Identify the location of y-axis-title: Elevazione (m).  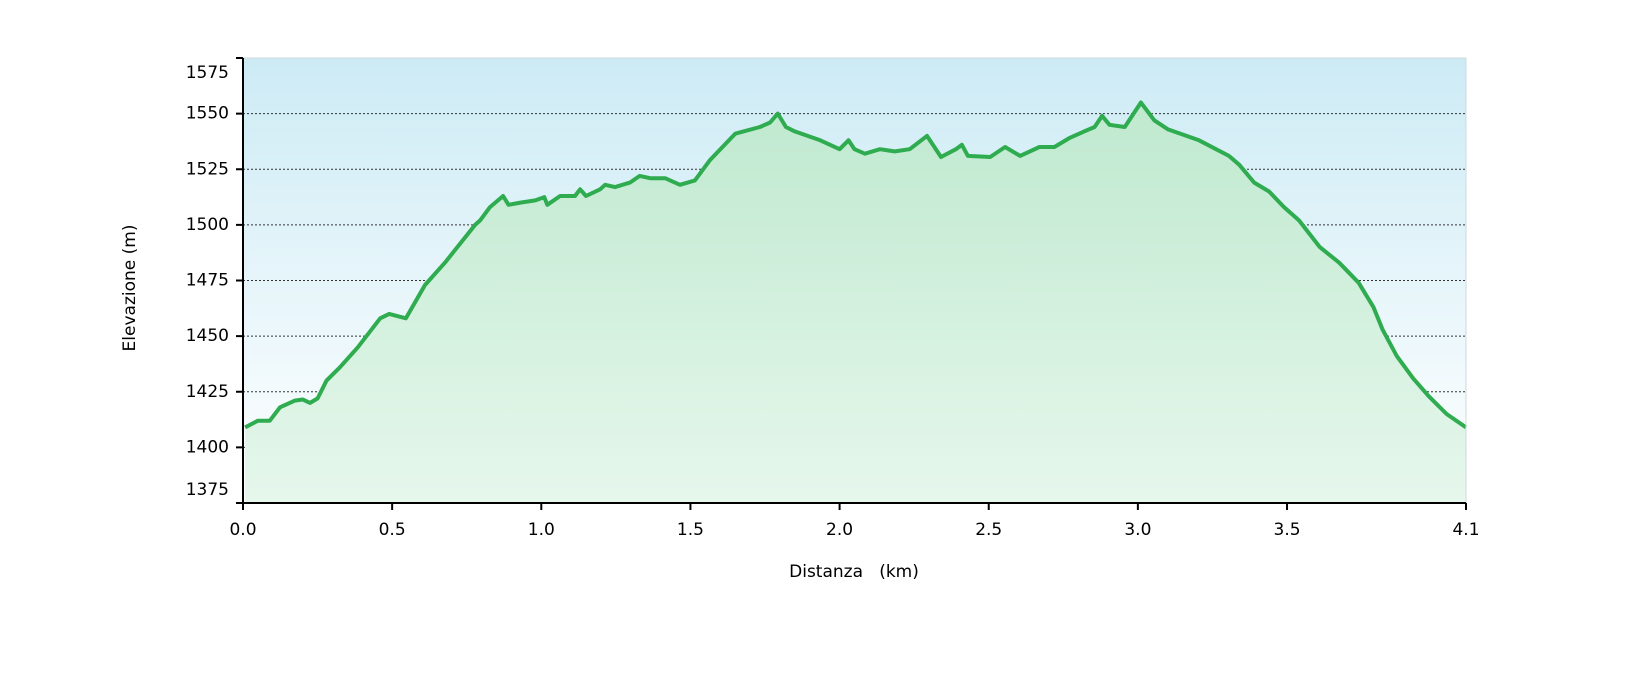
(130, 288).